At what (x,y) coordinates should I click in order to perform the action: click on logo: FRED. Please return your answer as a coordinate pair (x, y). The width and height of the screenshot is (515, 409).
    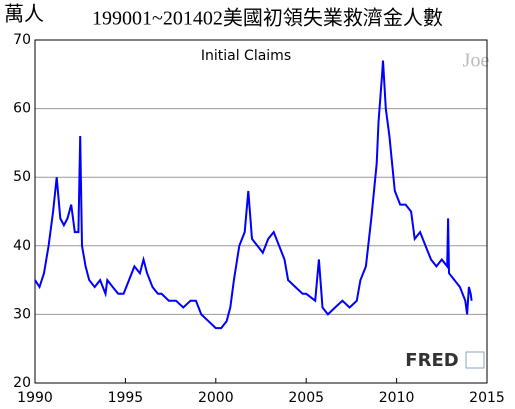
    Looking at the image, I should click on (431, 360).